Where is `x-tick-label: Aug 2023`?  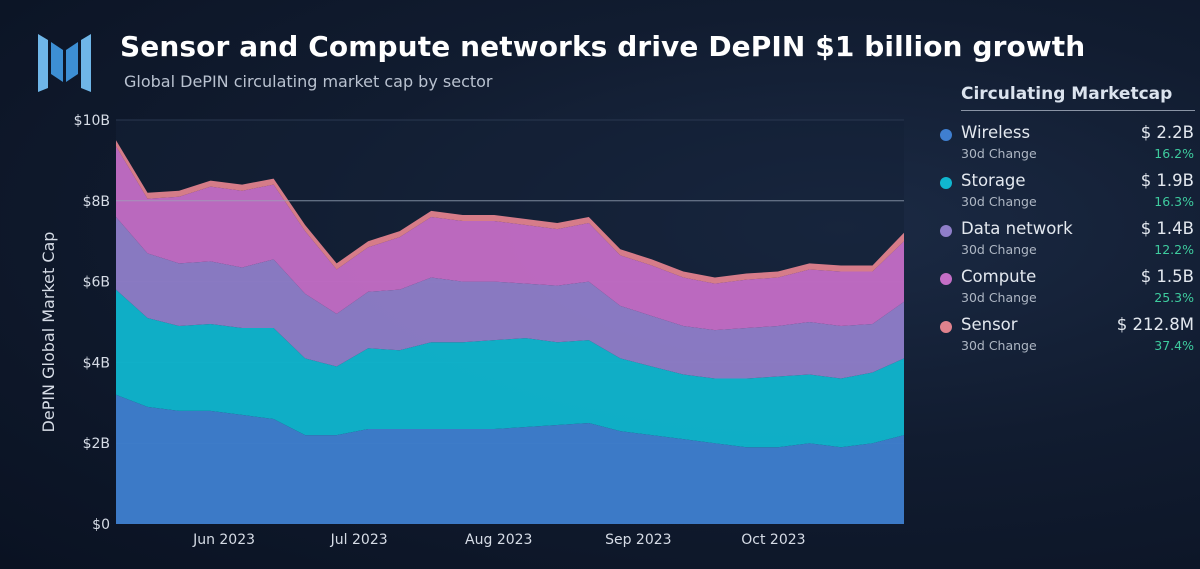 x-tick-label: Aug 2023 is located at coordinates (498, 540).